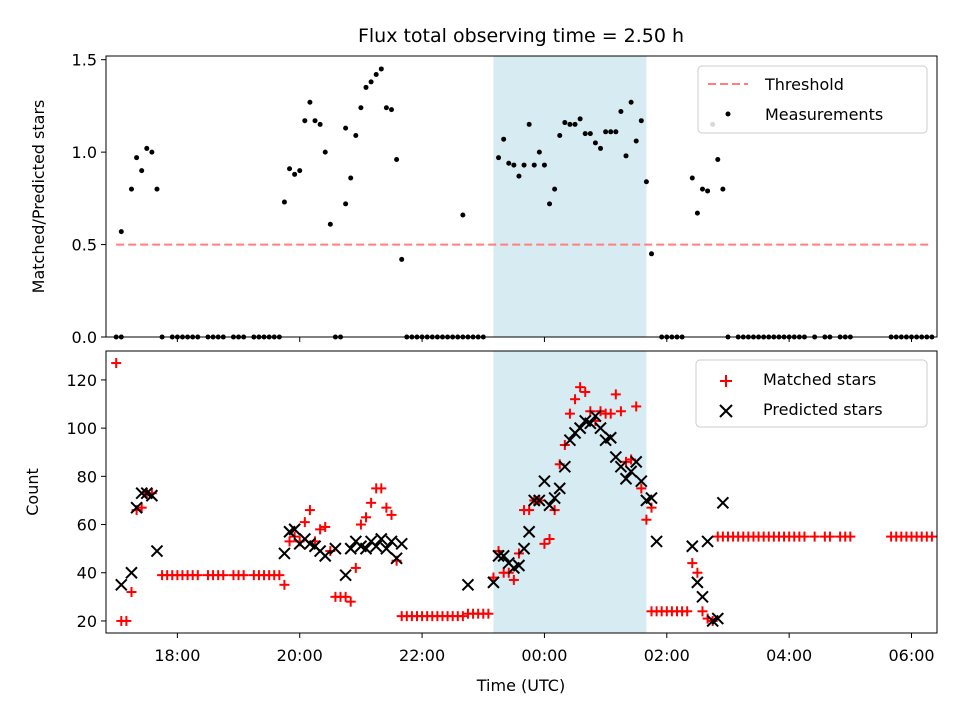  Describe the element at coordinates (911, 655) in the screenshot. I see `x-tick-label: 06:00` at that location.